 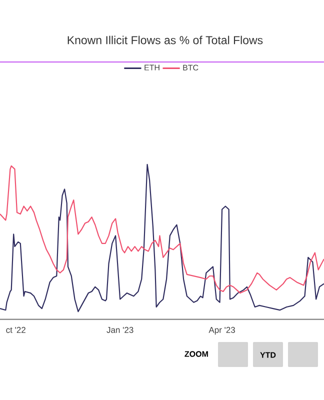 What do you see at coordinates (120, 329) in the screenshot?
I see `x-tick-label: Jan '23` at bounding box center [120, 329].